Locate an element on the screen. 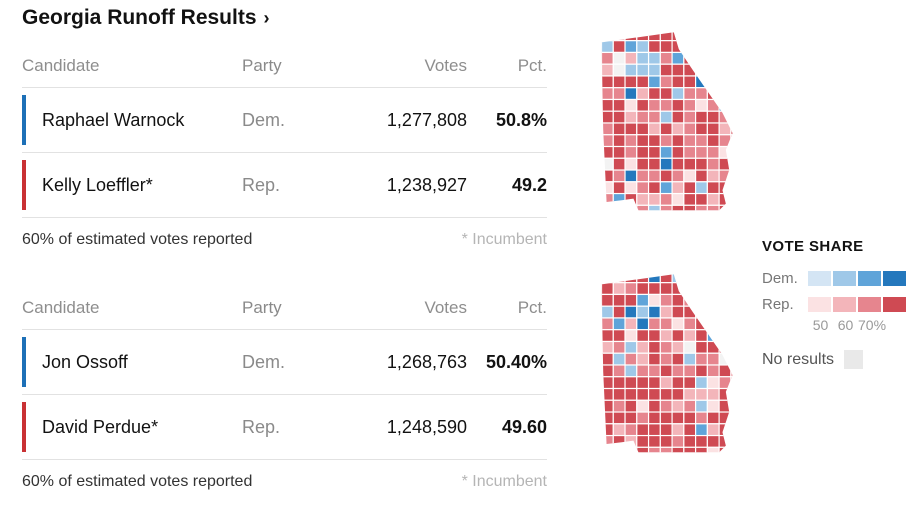  table-row: Kelly Loeffler* Rep. 1,238,927 49.2 is located at coordinates (284, 184).